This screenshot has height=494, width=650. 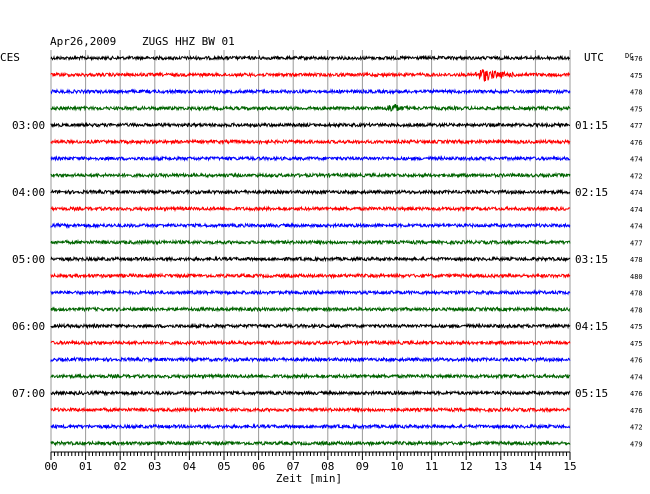 I want to click on x-tick-label: 12, so click(x=466, y=466).